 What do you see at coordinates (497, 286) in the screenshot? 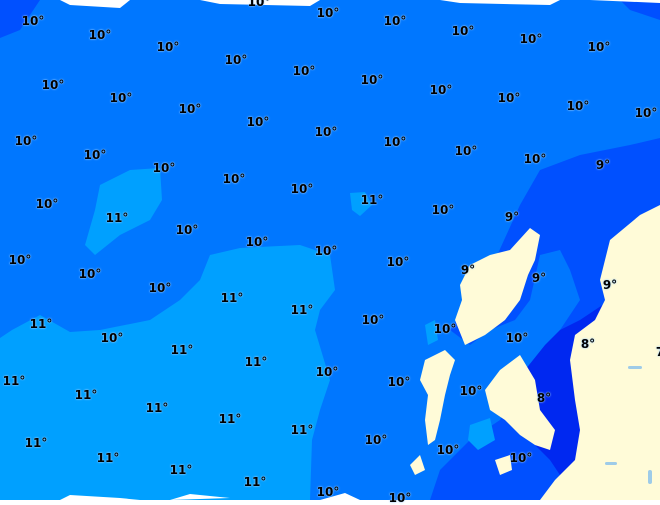
I see `island-lewis` at bounding box center [497, 286].